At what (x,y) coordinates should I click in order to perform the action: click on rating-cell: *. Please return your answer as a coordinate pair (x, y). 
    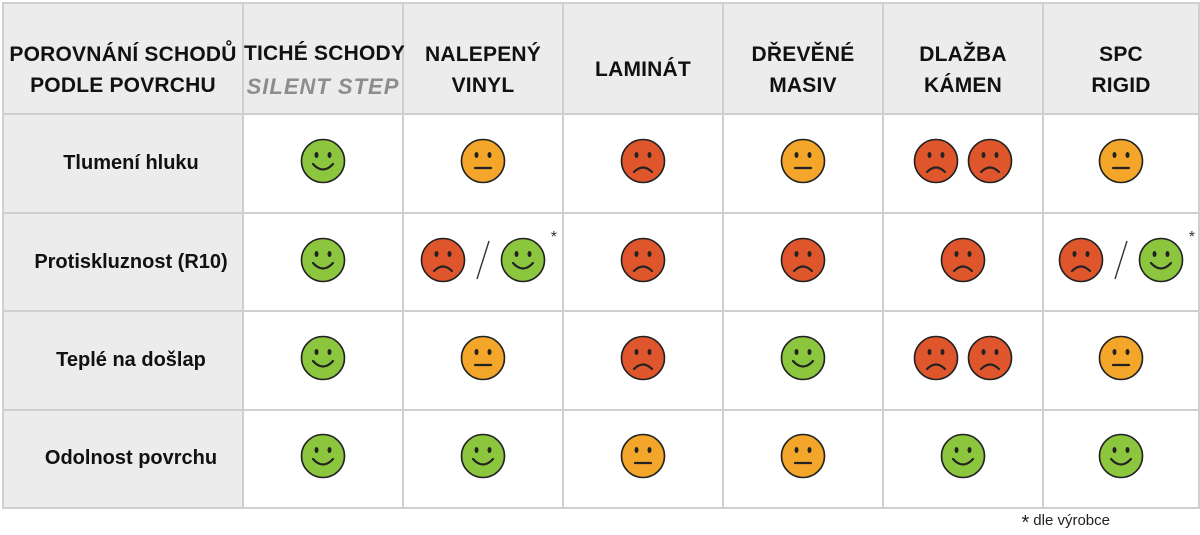
    Looking at the image, I should click on (1121, 262).